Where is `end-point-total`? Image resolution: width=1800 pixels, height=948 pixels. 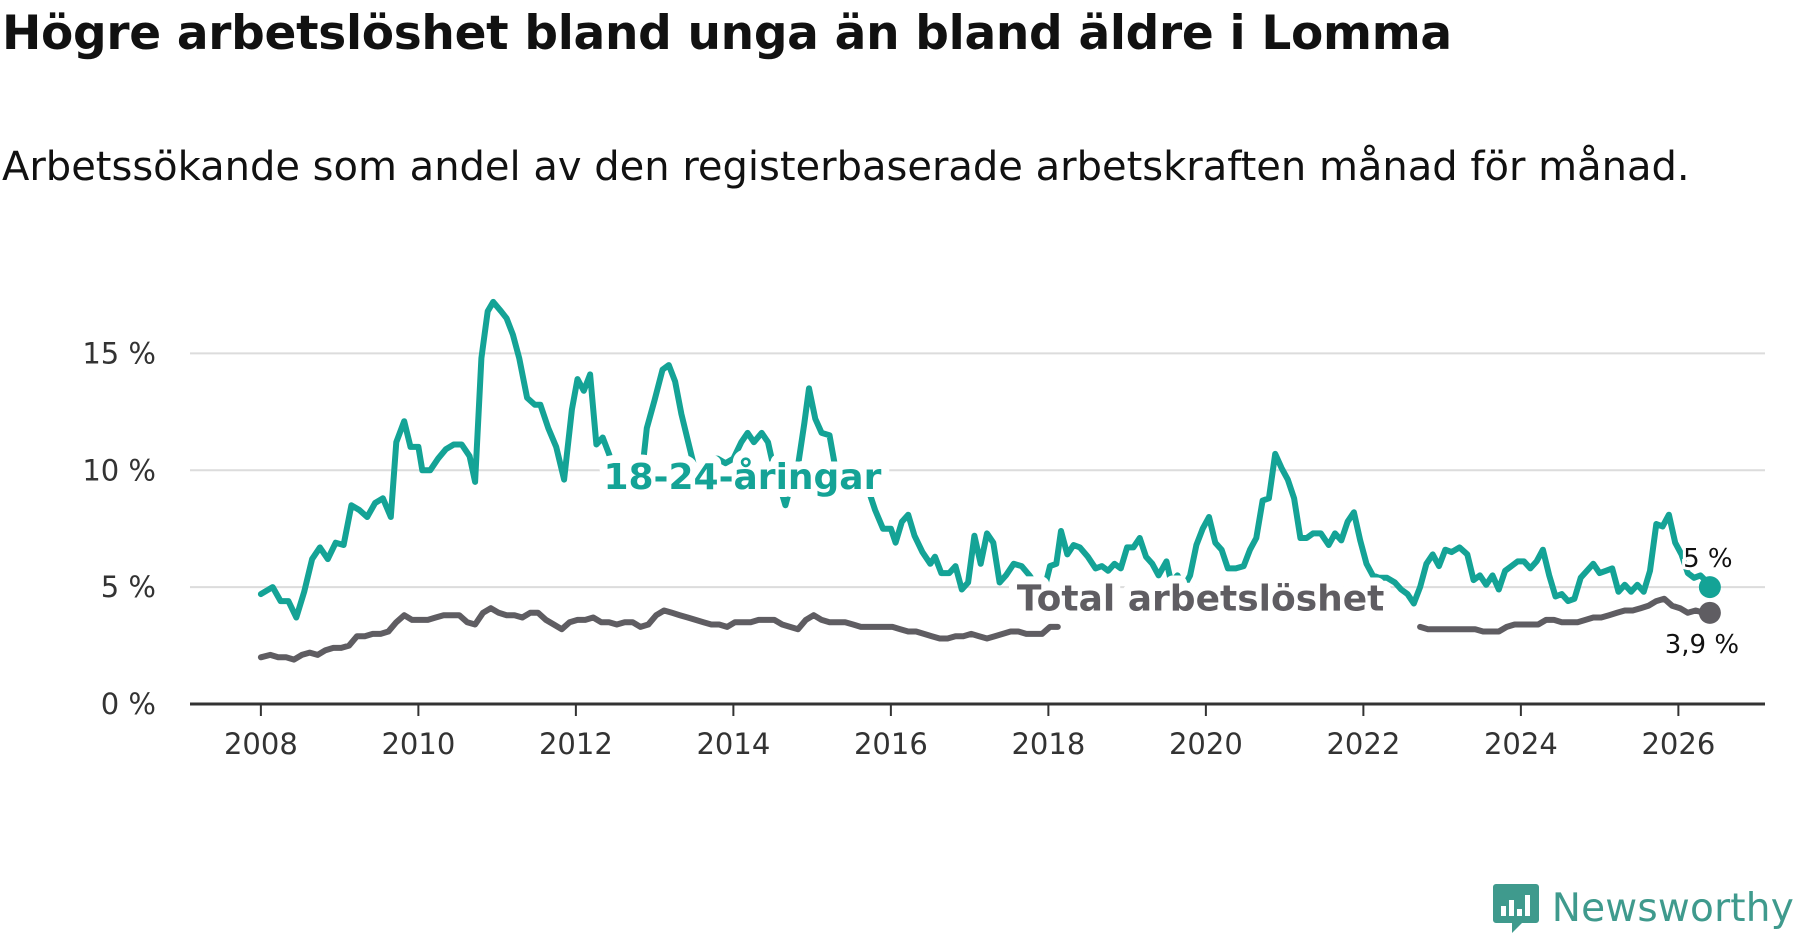
end-point-total is located at coordinates (1709, 612).